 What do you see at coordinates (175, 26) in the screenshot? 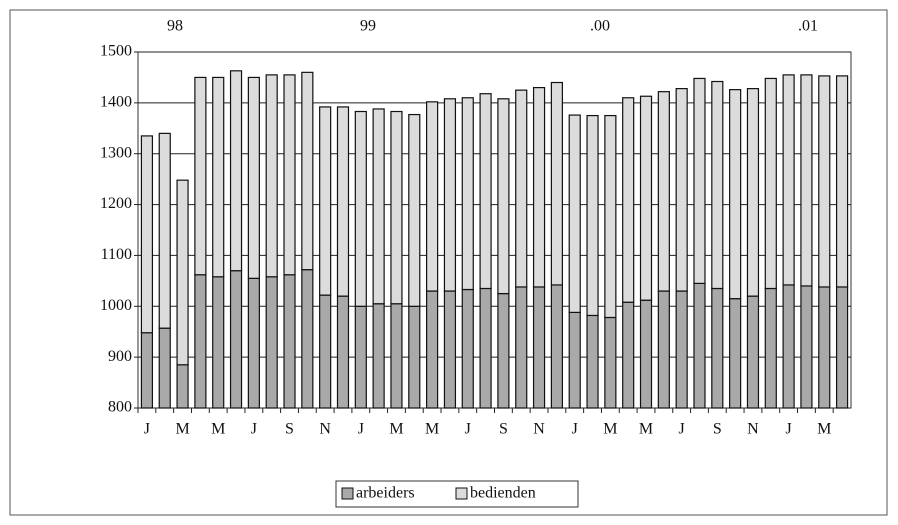
I see `year-label: 98` at bounding box center [175, 26].